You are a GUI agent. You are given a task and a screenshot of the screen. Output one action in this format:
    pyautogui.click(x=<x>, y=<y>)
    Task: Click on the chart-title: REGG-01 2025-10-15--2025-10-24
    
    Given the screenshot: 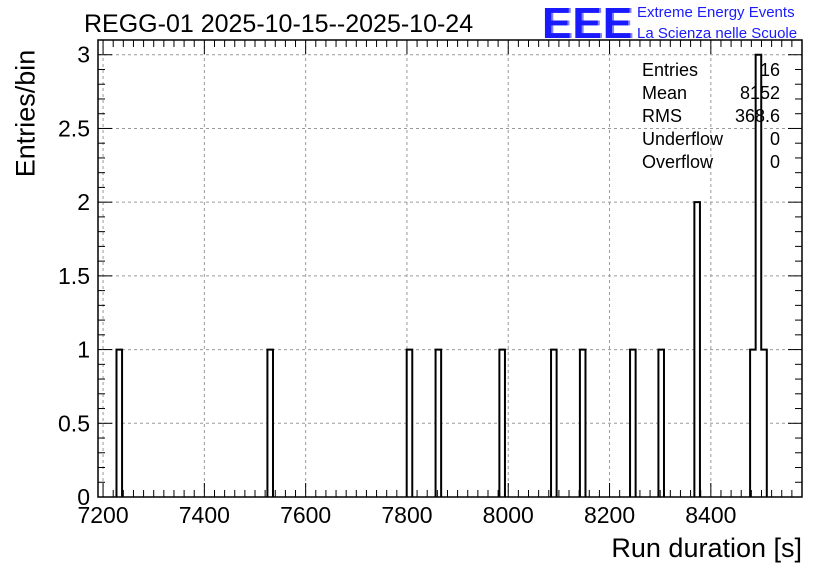 What is the action you would take?
    pyautogui.click(x=279, y=24)
    